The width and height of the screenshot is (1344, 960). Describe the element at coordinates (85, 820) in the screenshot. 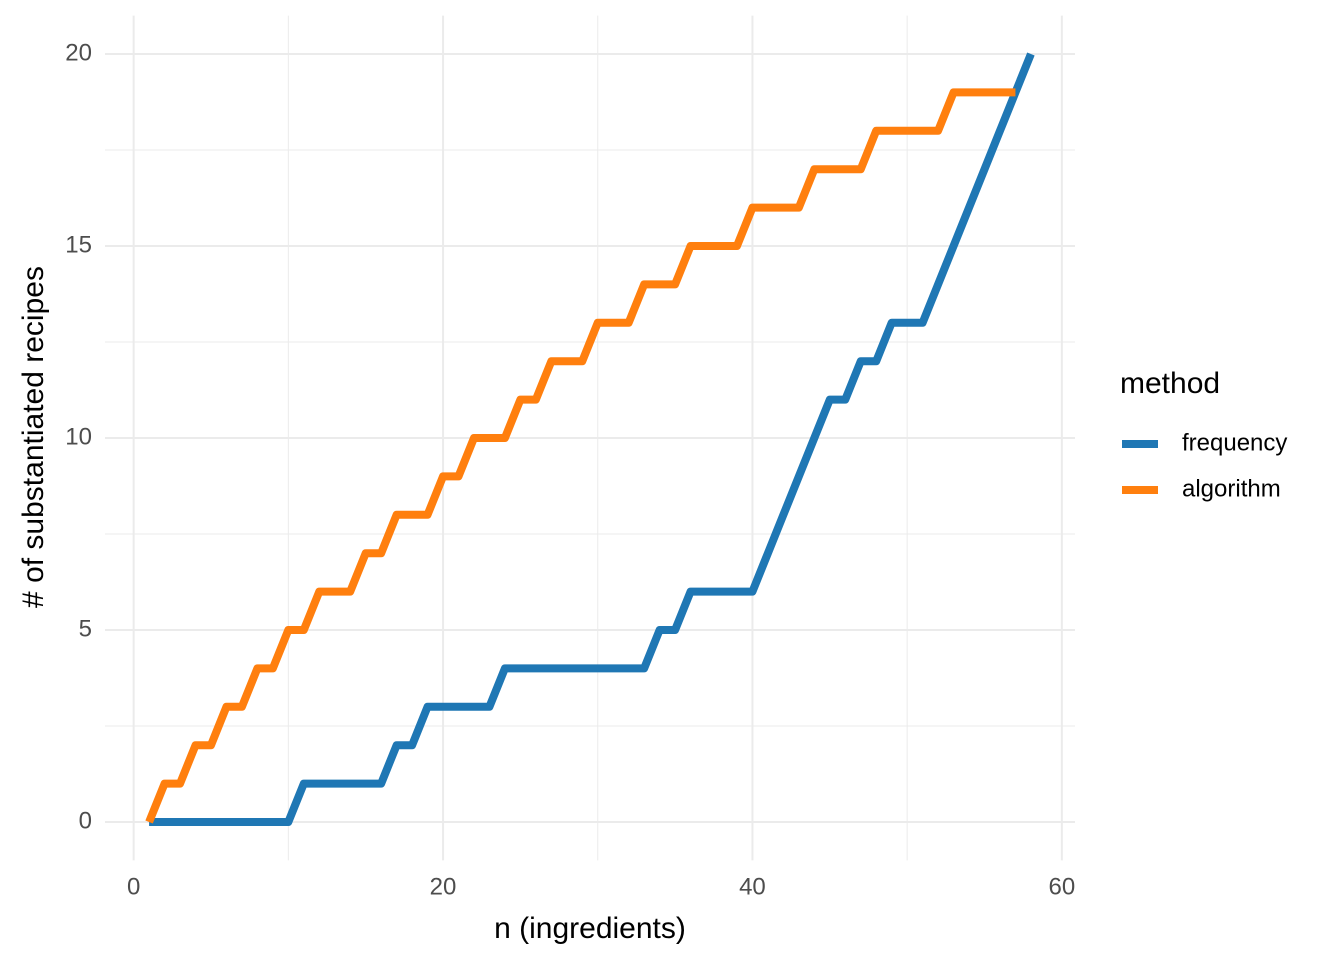

I see `y-tick-label: 0` at that location.